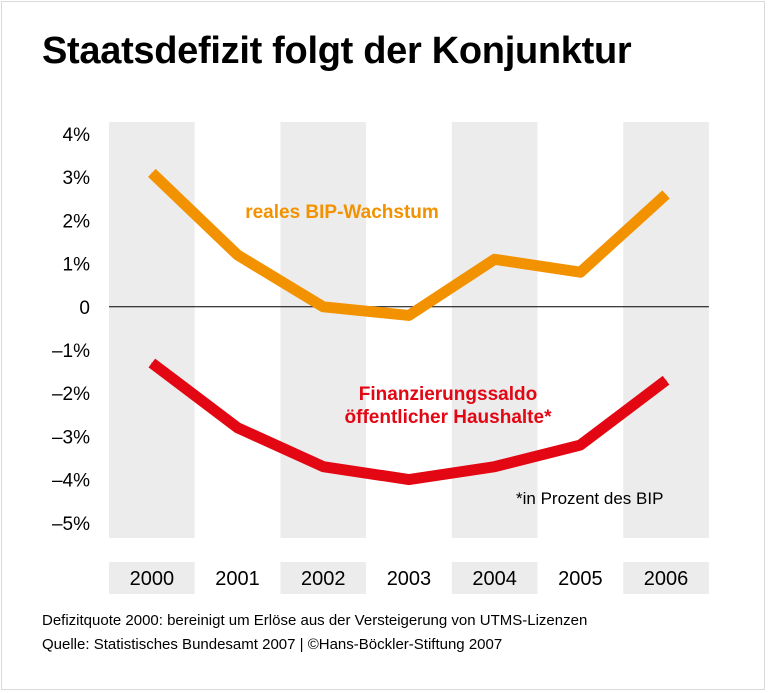  I want to click on column-band-2006, so click(666, 330).